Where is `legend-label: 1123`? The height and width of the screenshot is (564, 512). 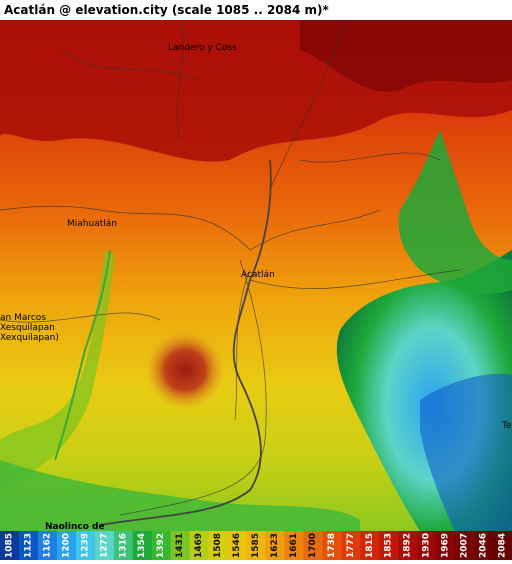 legend-label: 1123 is located at coordinates (28, 545).